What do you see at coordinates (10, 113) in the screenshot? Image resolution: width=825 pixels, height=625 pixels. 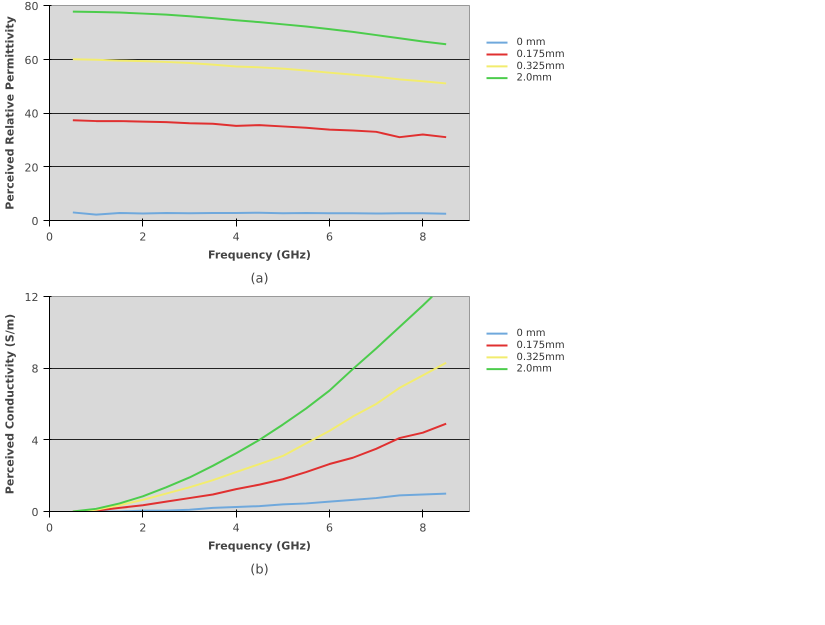 I see `y-axis-title: Perceived Relative Permittivity` at bounding box center [10, 113].